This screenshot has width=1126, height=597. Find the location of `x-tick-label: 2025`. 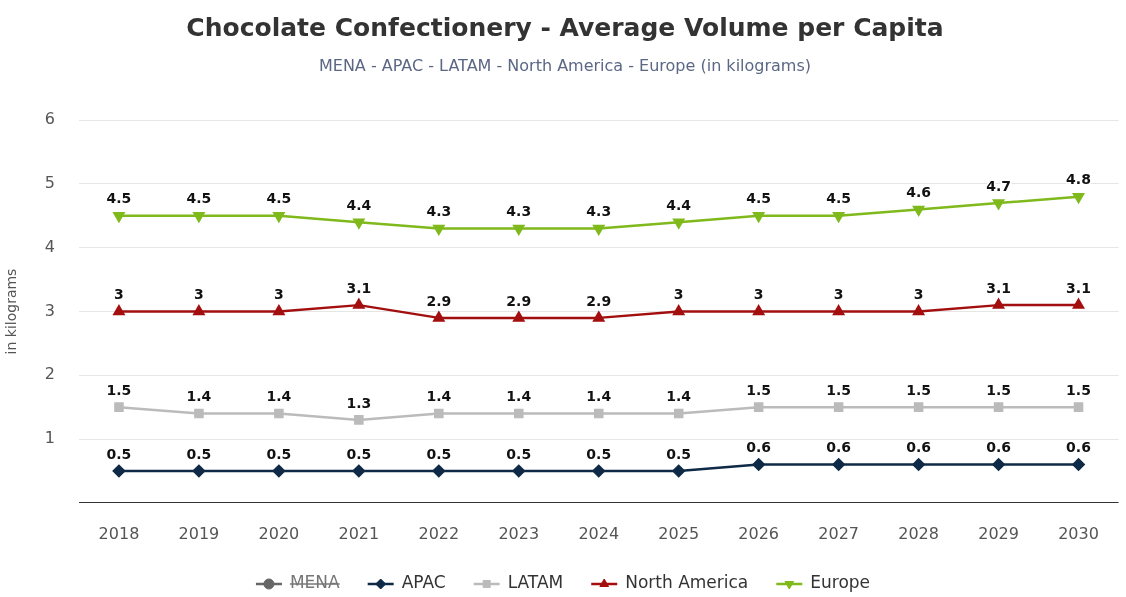

x-tick-label: 2025 is located at coordinates (679, 533).